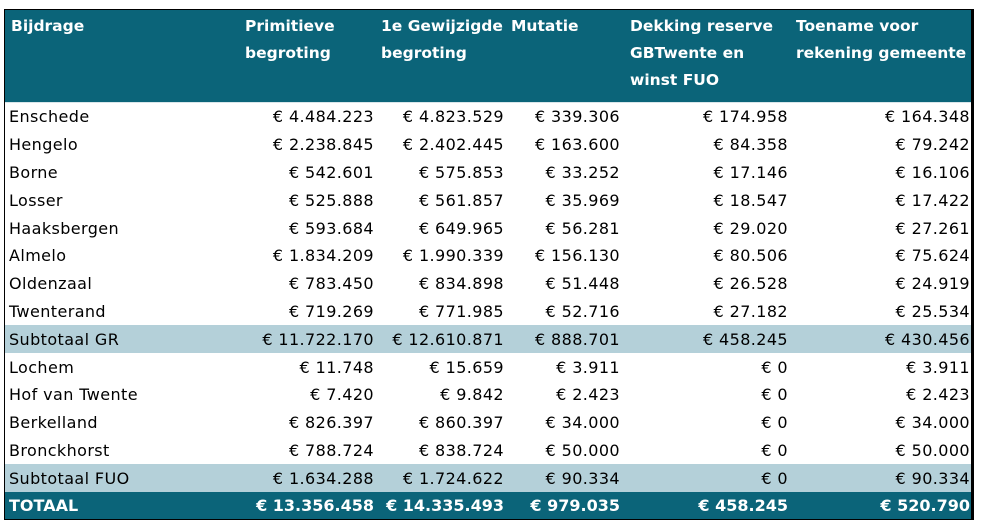 The width and height of the screenshot is (983, 525). I want to click on gewijzigde-begroting-cell: € 561.857, so click(461, 200).